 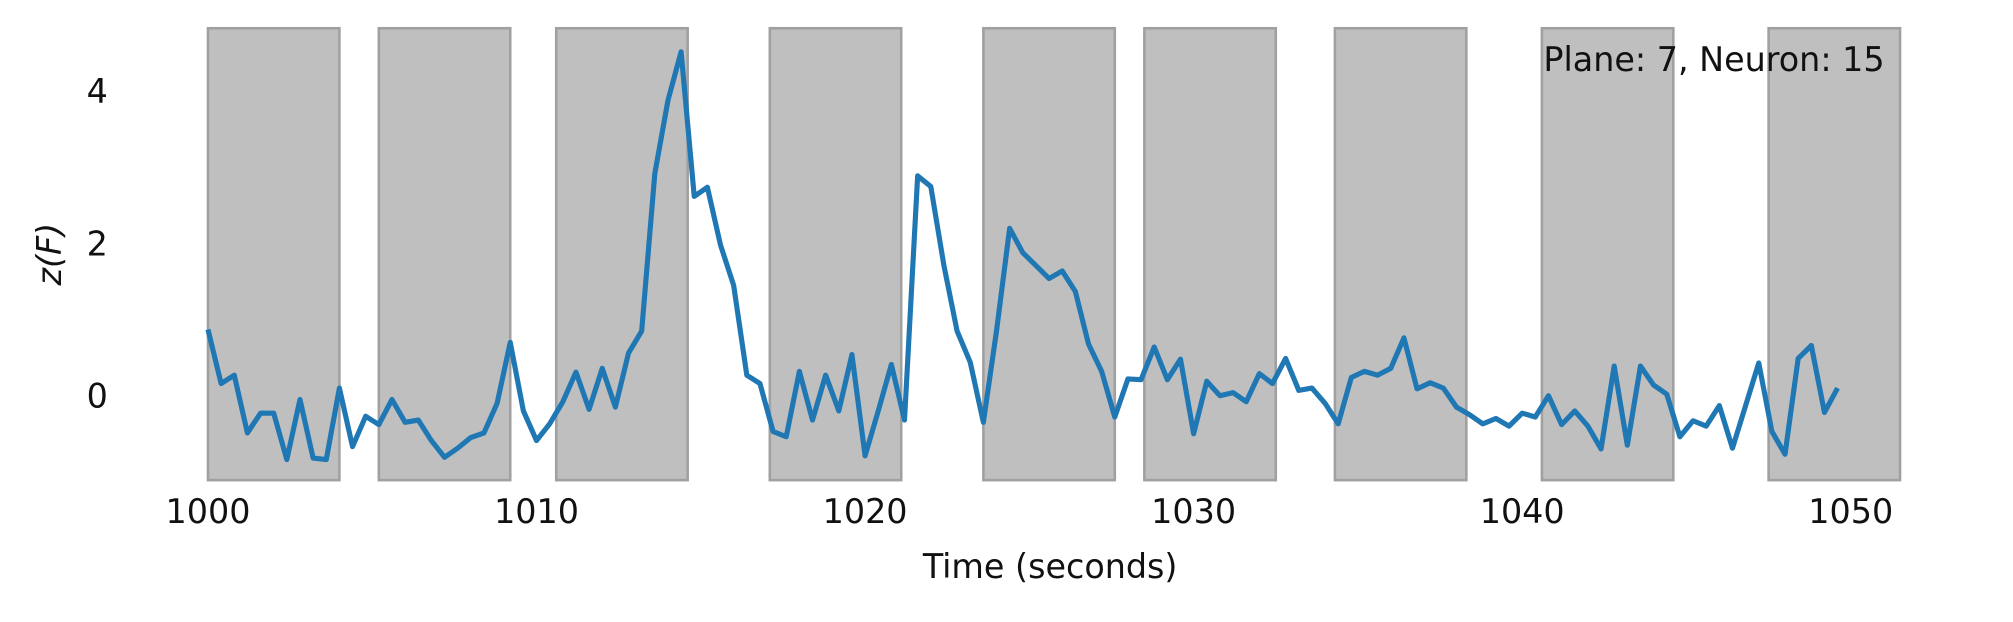 I want to click on x-tick-label: 1050, so click(x=1850, y=511).